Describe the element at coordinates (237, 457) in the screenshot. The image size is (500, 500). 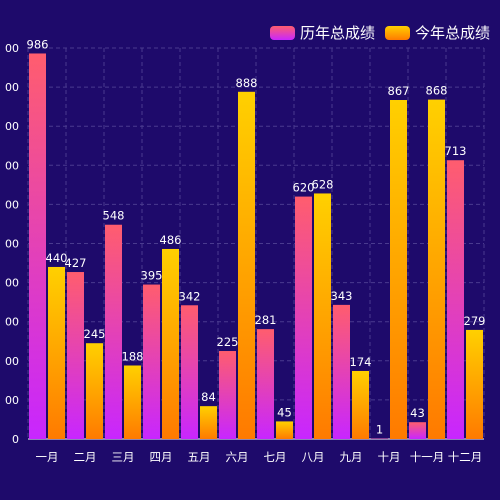
I see `x-tick-label: 六月` at that location.